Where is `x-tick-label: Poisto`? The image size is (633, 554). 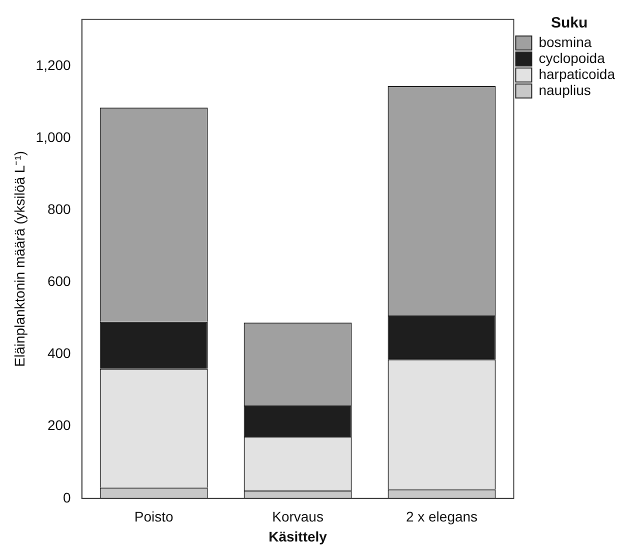
x-tick-label: Poisto is located at coordinates (154, 516).